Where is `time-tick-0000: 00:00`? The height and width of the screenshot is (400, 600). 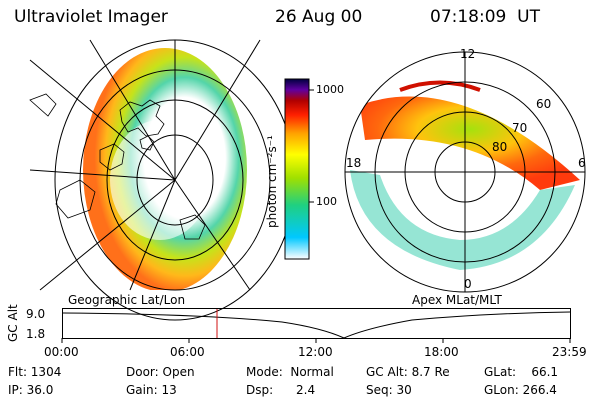 time-tick-0000: 00:00 is located at coordinates (61, 352).